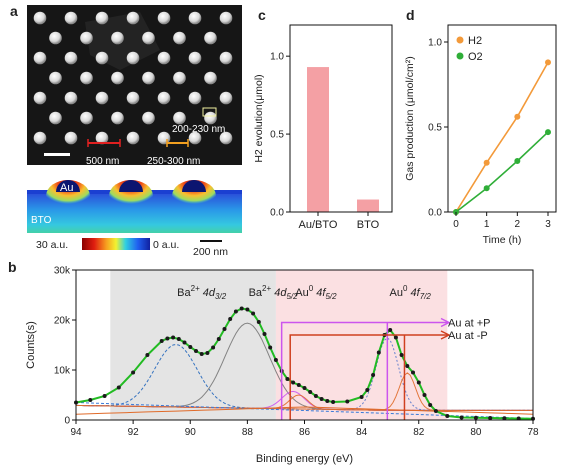 The width and height of the screenshot is (566, 473). What do you see at coordinates (191, 432) in the screenshot?
I see `xps-xtick-label-2: 90` at bounding box center [191, 432].